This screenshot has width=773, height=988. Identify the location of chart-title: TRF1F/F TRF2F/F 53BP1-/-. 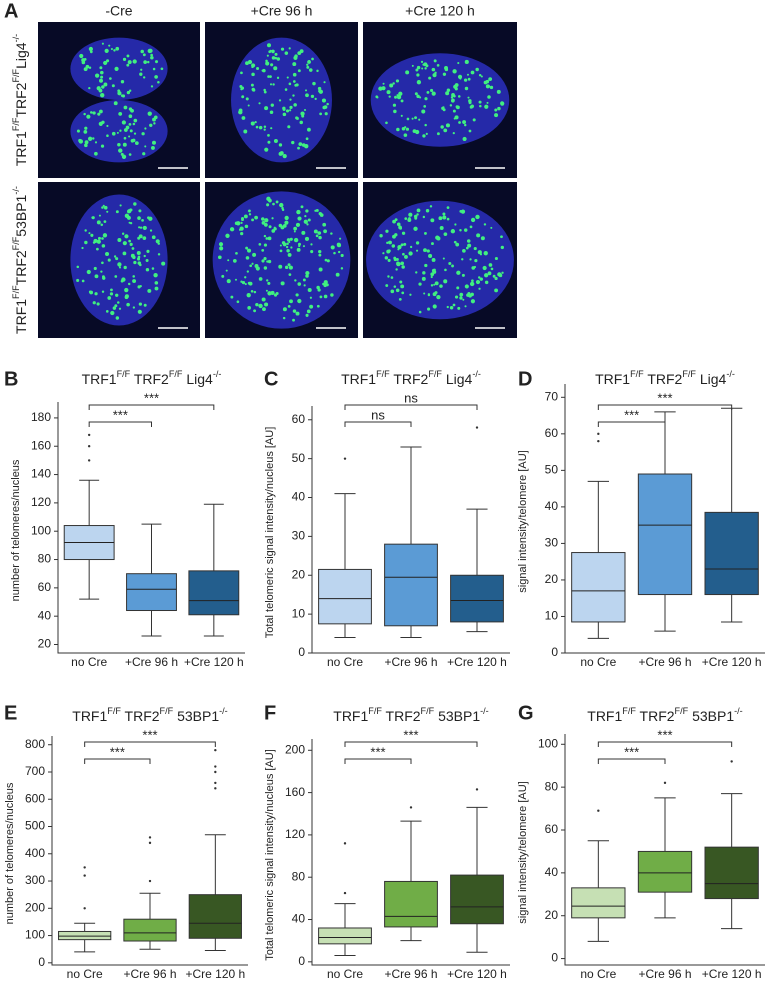
(664, 714).